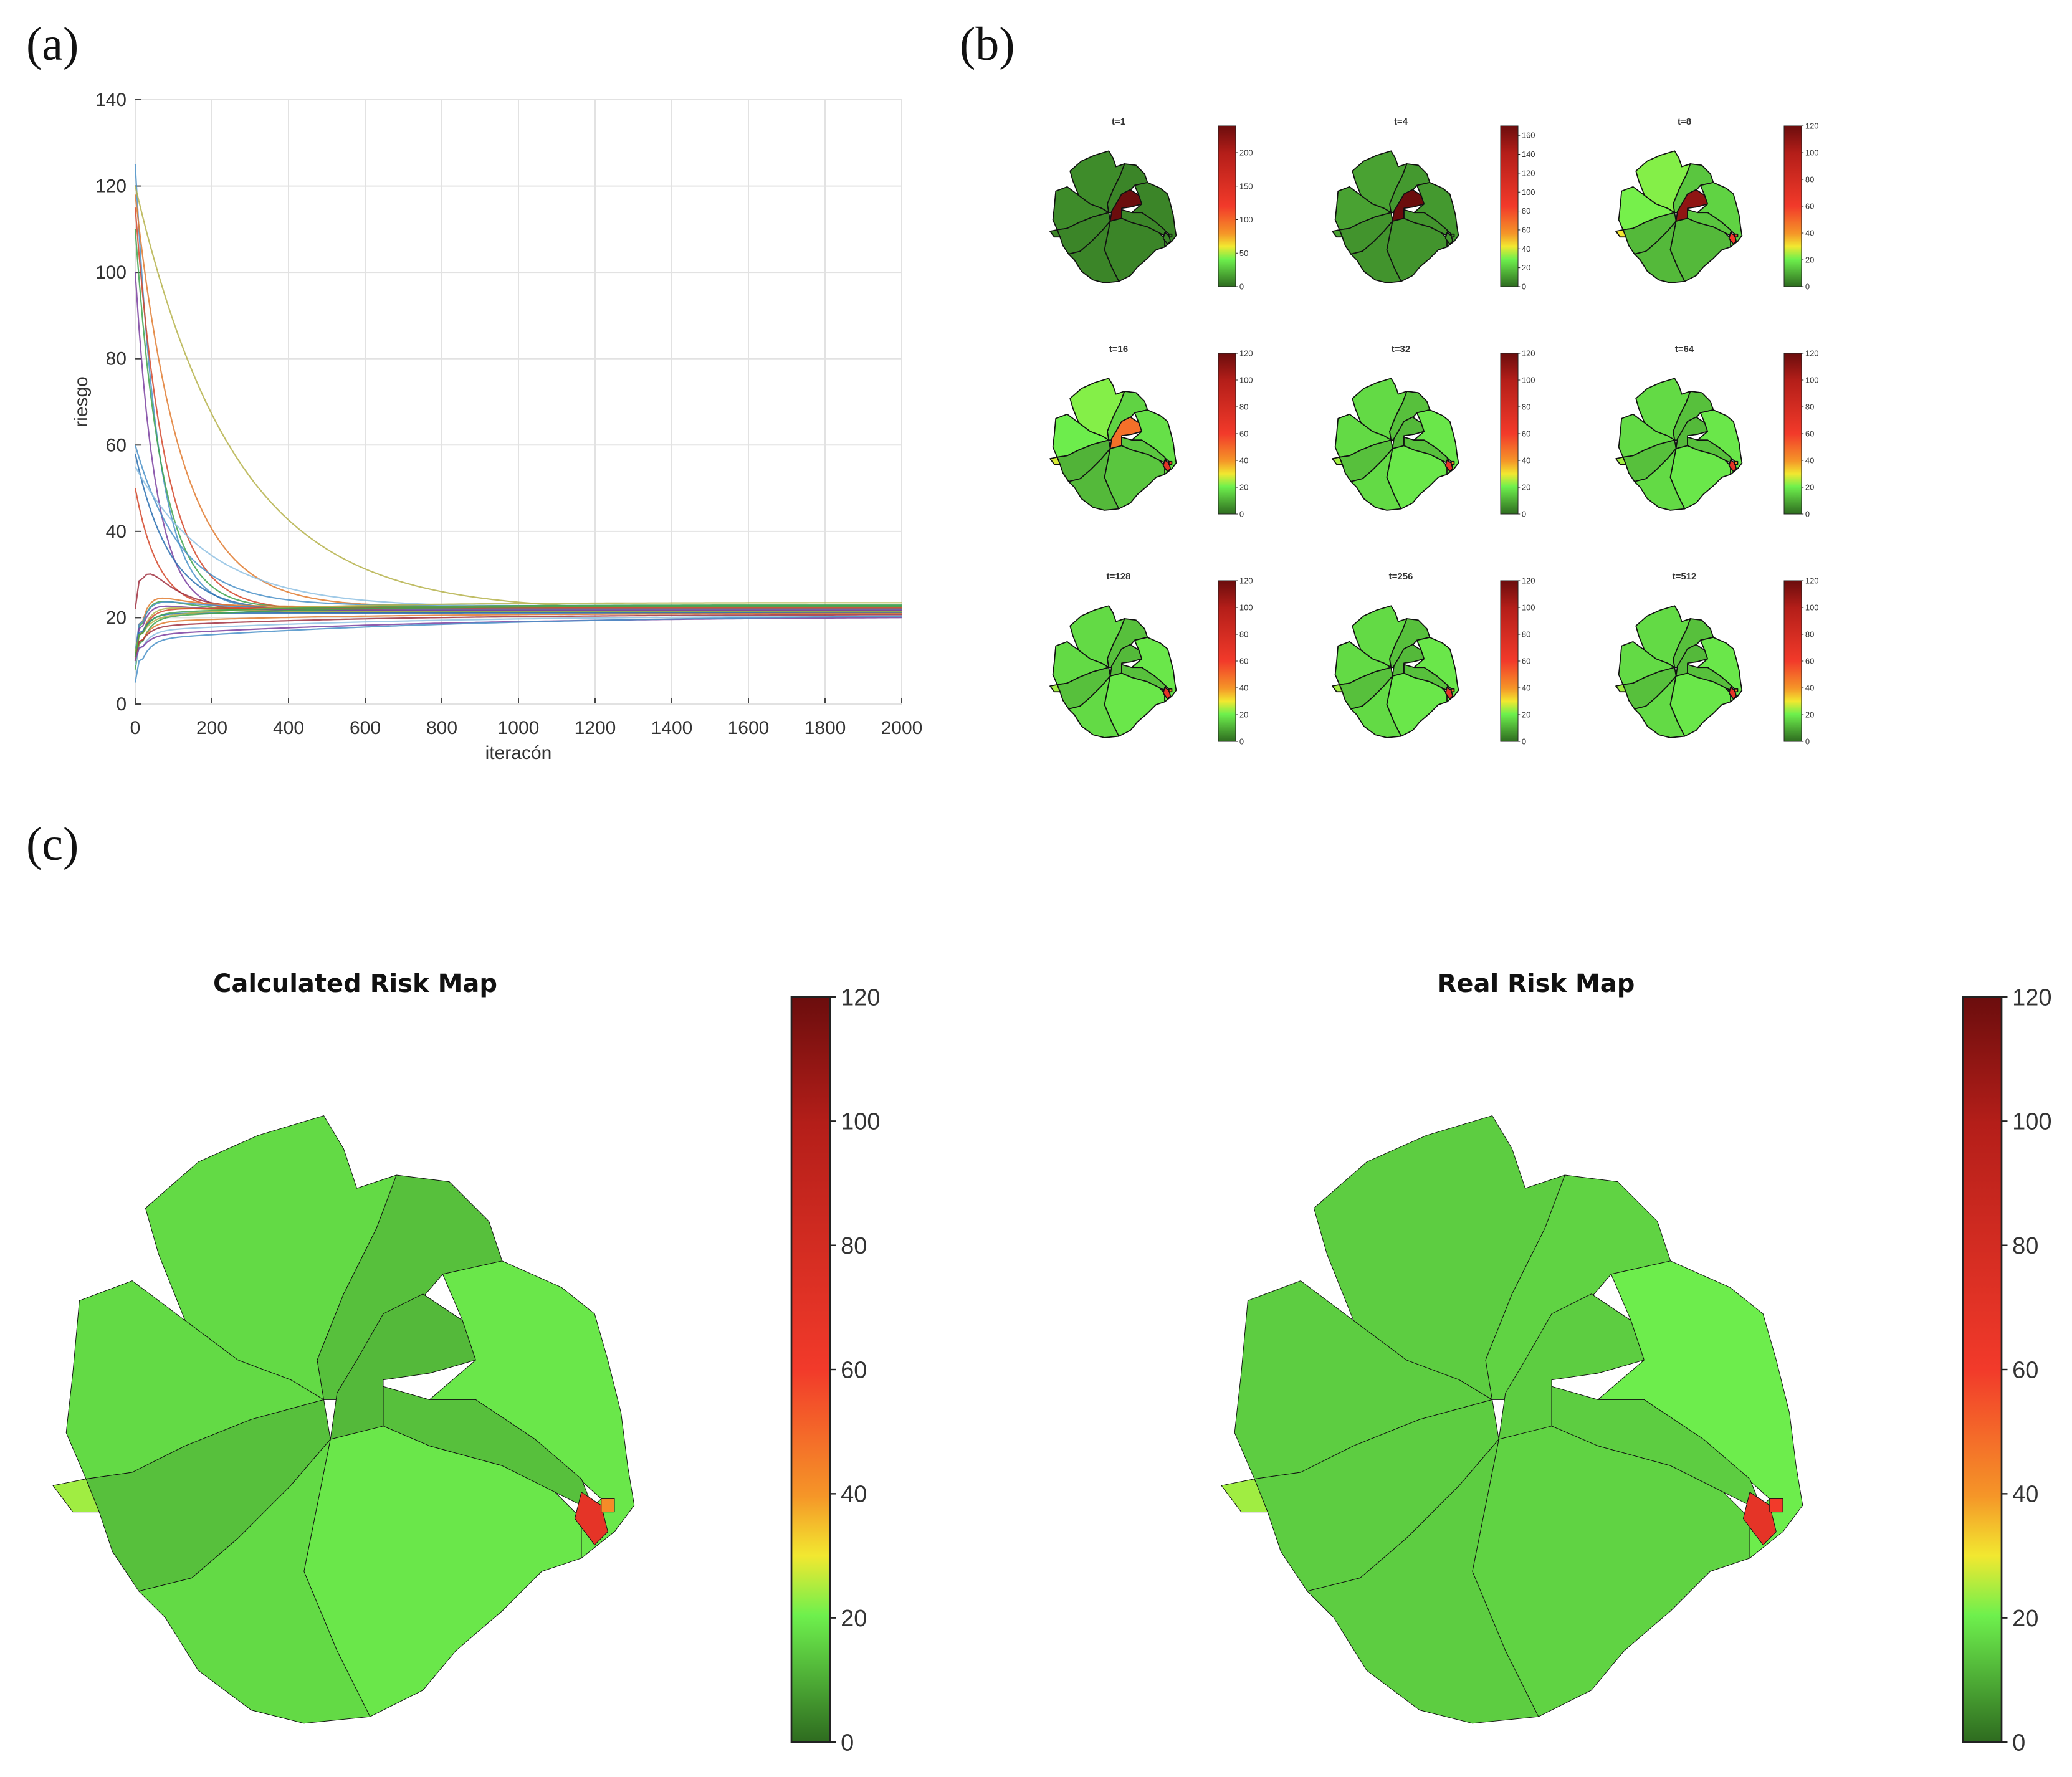  What do you see at coordinates (116, 445) in the screenshot?
I see `y-tick-label: 60` at bounding box center [116, 445].